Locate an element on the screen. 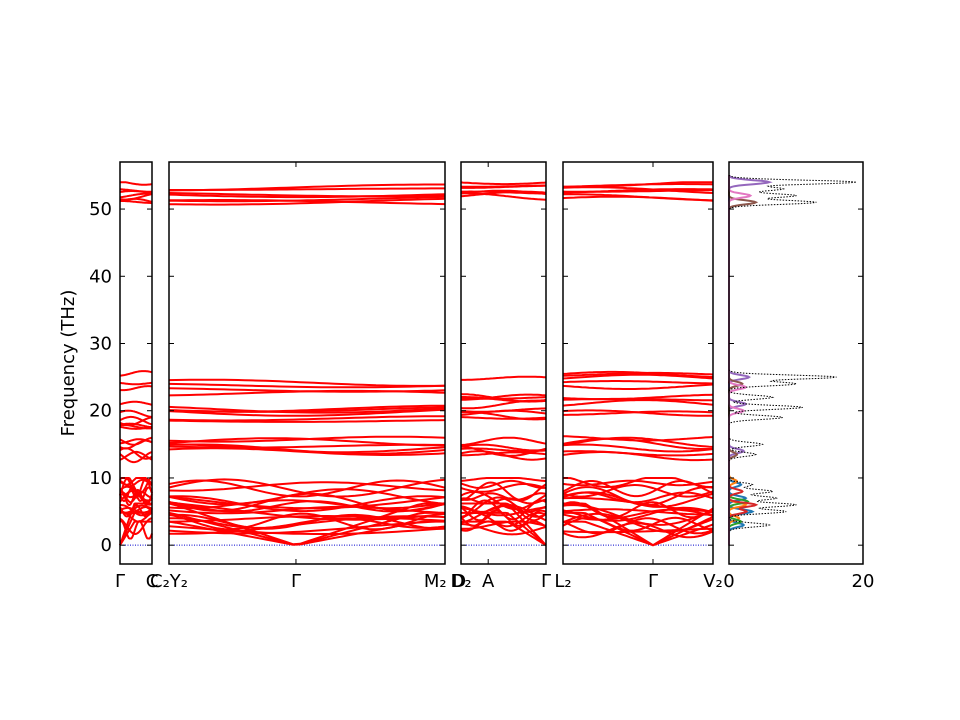 Image resolution: width=960 pixels, height=720 pixels. band-panel-3: D₂ A Γ is located at coordinates (500, 376).